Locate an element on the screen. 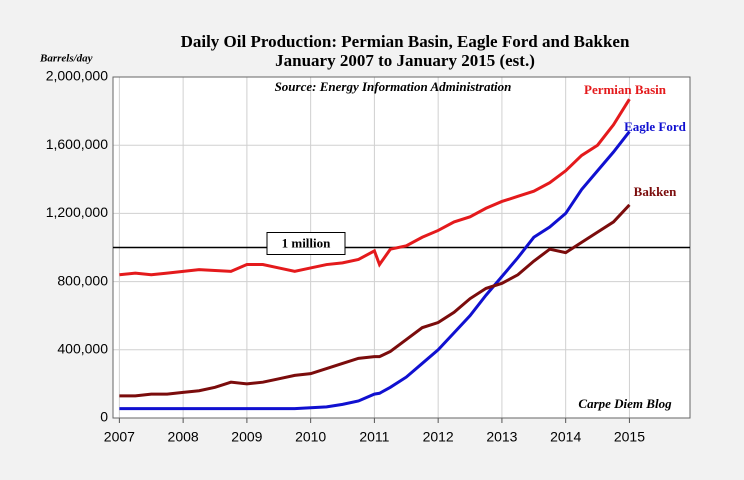  x-tick-label: 2008 is located at coordinates (183, 437).